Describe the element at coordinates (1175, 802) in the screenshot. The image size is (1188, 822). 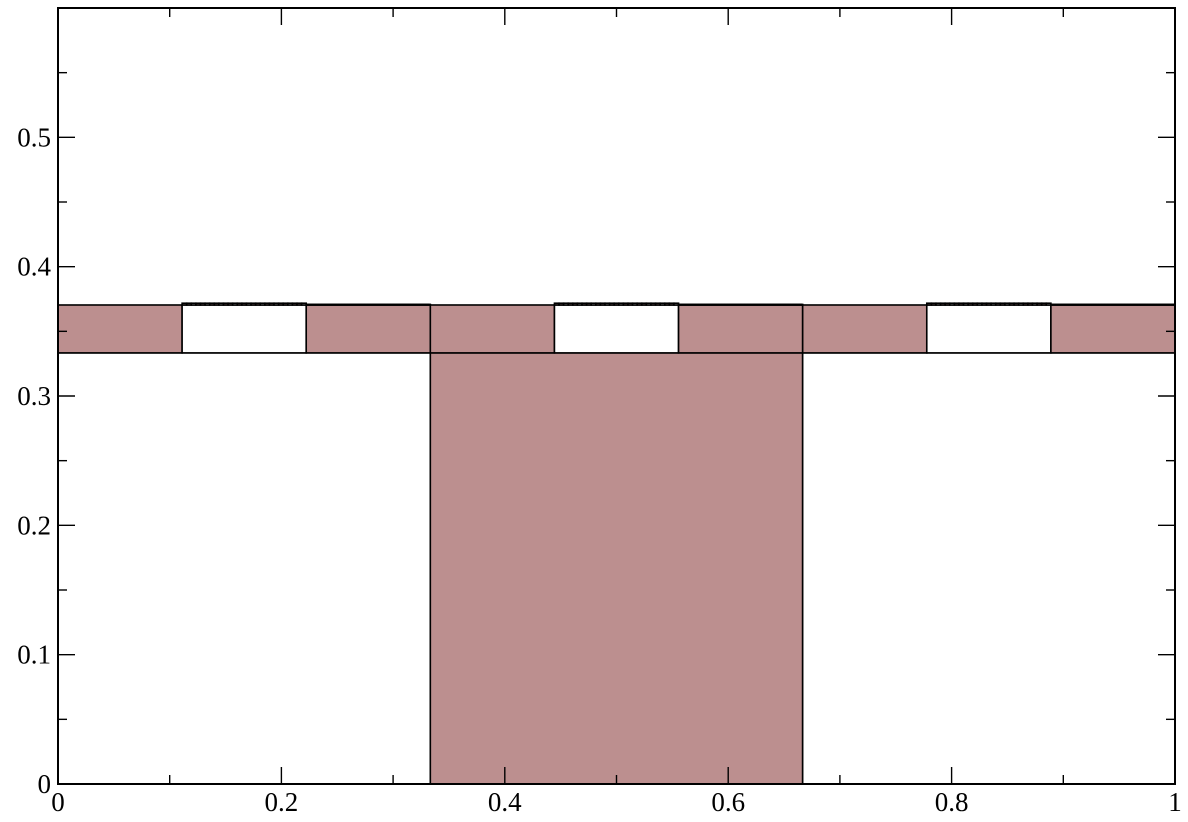
I see `x-tick-label-5: 1` at that location.